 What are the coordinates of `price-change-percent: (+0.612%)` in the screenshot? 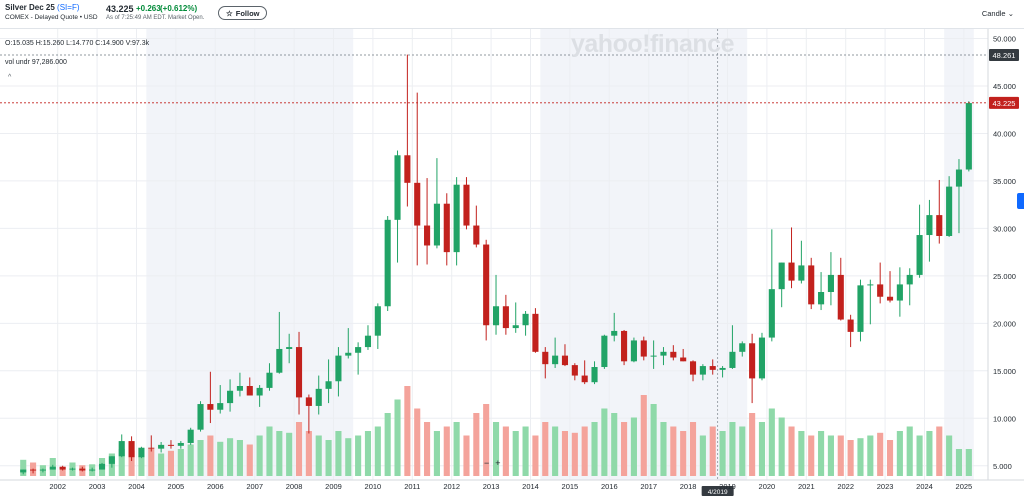 It's located at (179, 8).